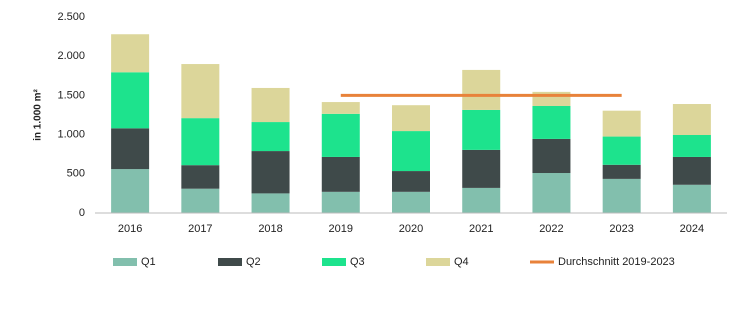 This screenshot has height=325, width=752. What do you see at coordinates (692, 229) in the screenshot?
I see `x-tick-label: 2024` at bounding box center [692, 229].